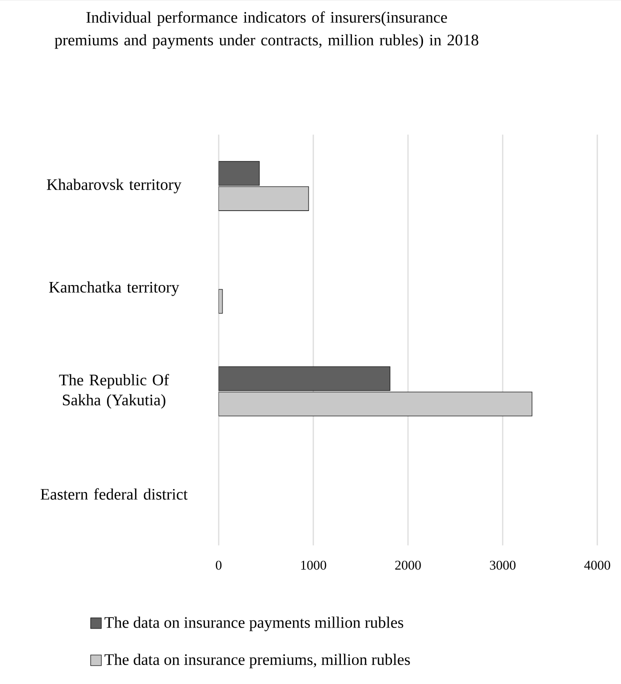  Describe the element at coordinates (257, 661) in the screenshot. I see `legend-label: The data on insurance premiums, million rubles` at that location.